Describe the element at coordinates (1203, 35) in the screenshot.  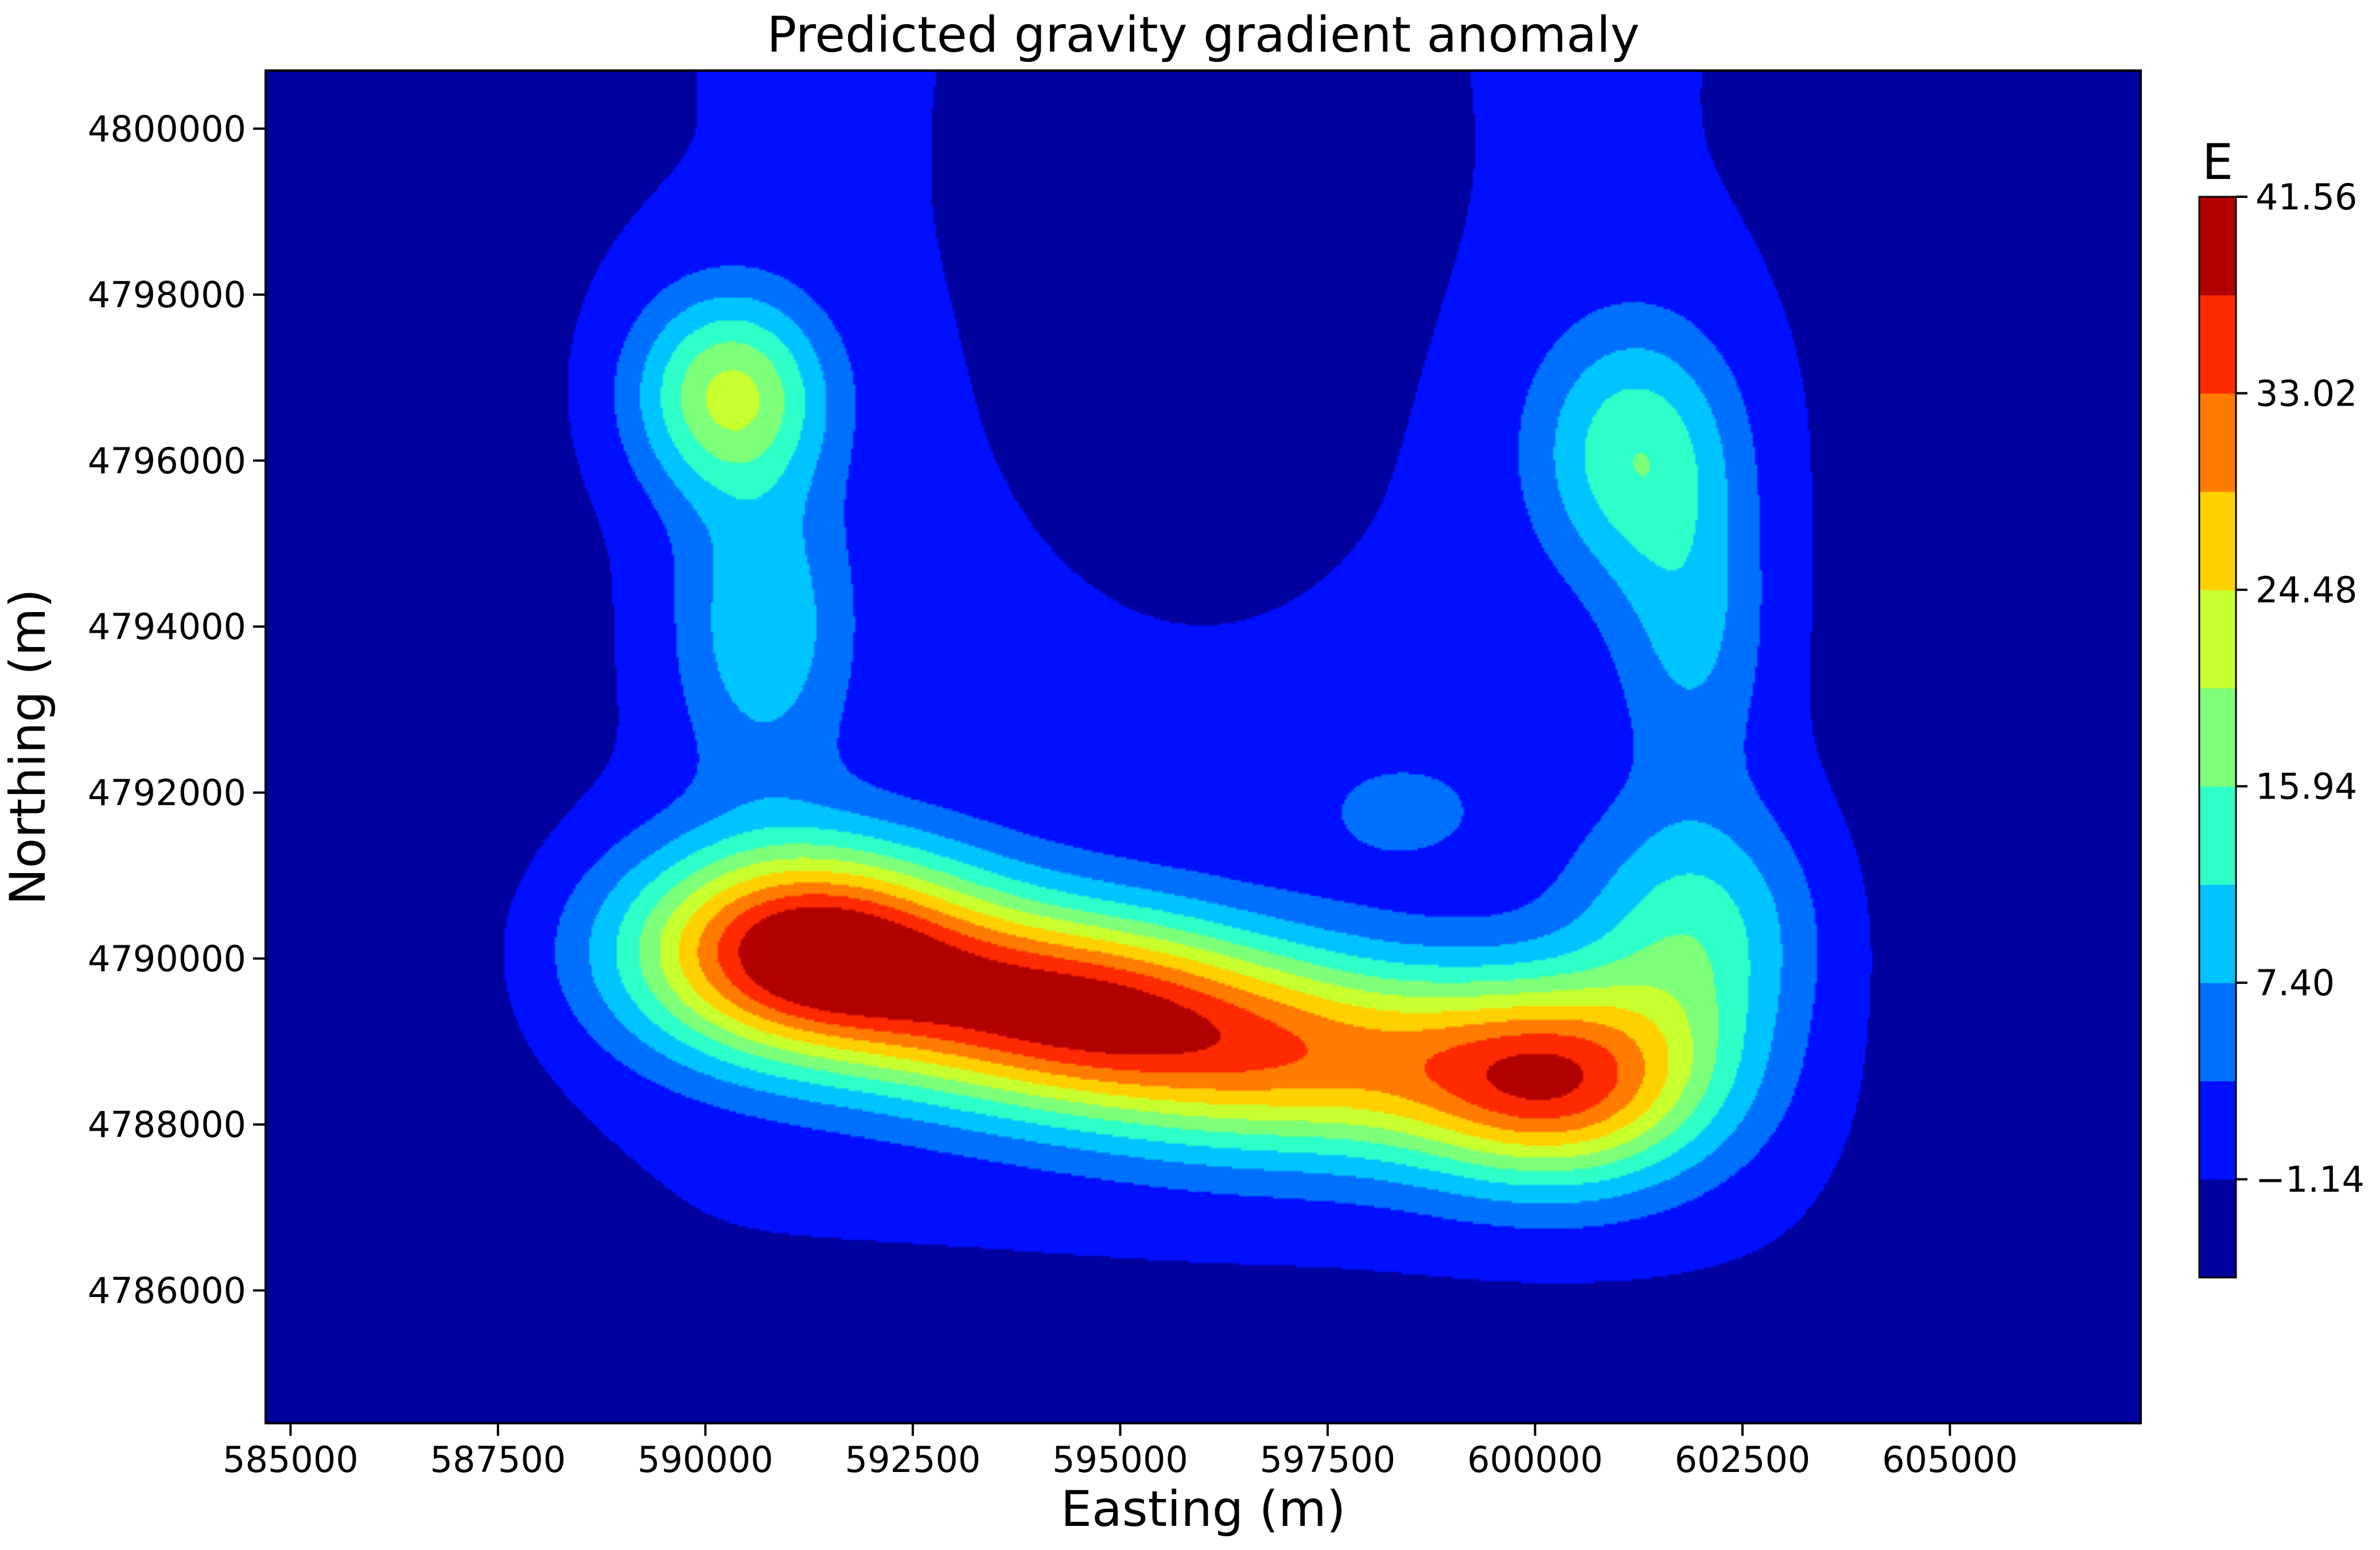
I see `chart-title: Predicted gravity gradient anomaly` at that location.